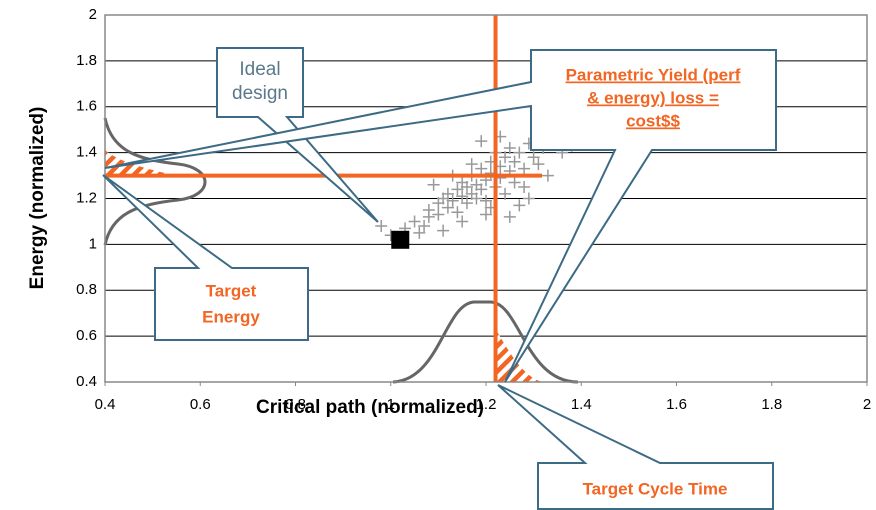  I want to click on callout-text: design, so click(260, 93).